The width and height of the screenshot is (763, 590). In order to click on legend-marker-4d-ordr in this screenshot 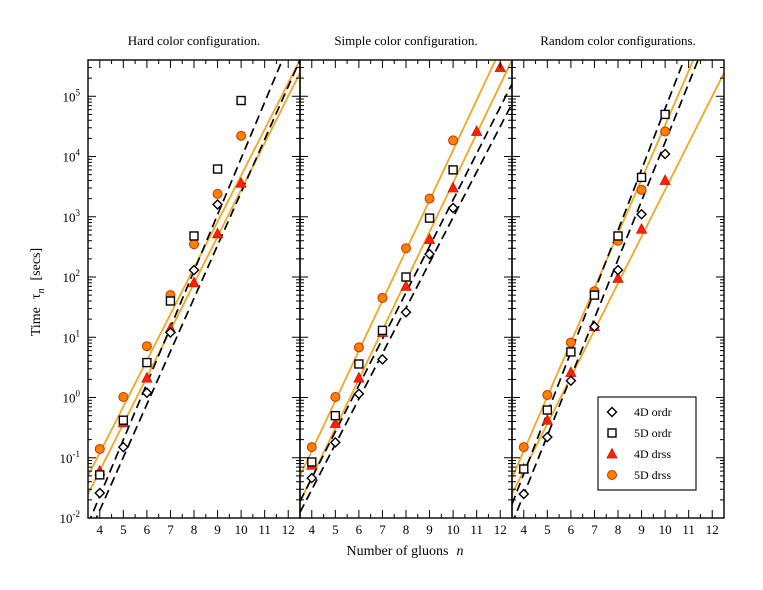, I will do `click(612, 412)`.